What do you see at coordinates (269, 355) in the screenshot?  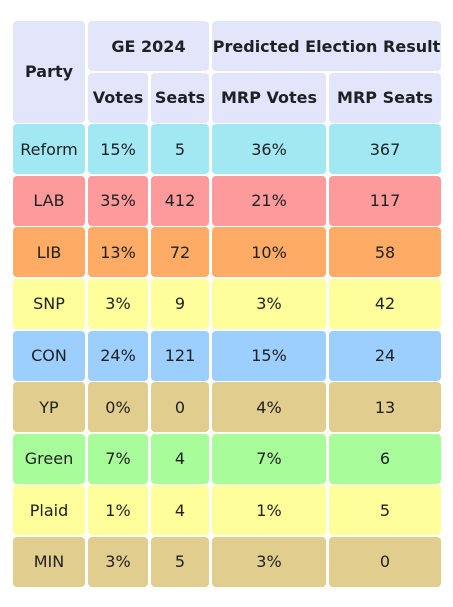 I see `table-cell-mrp-votes: 15%` at bounding box center [269, 355].